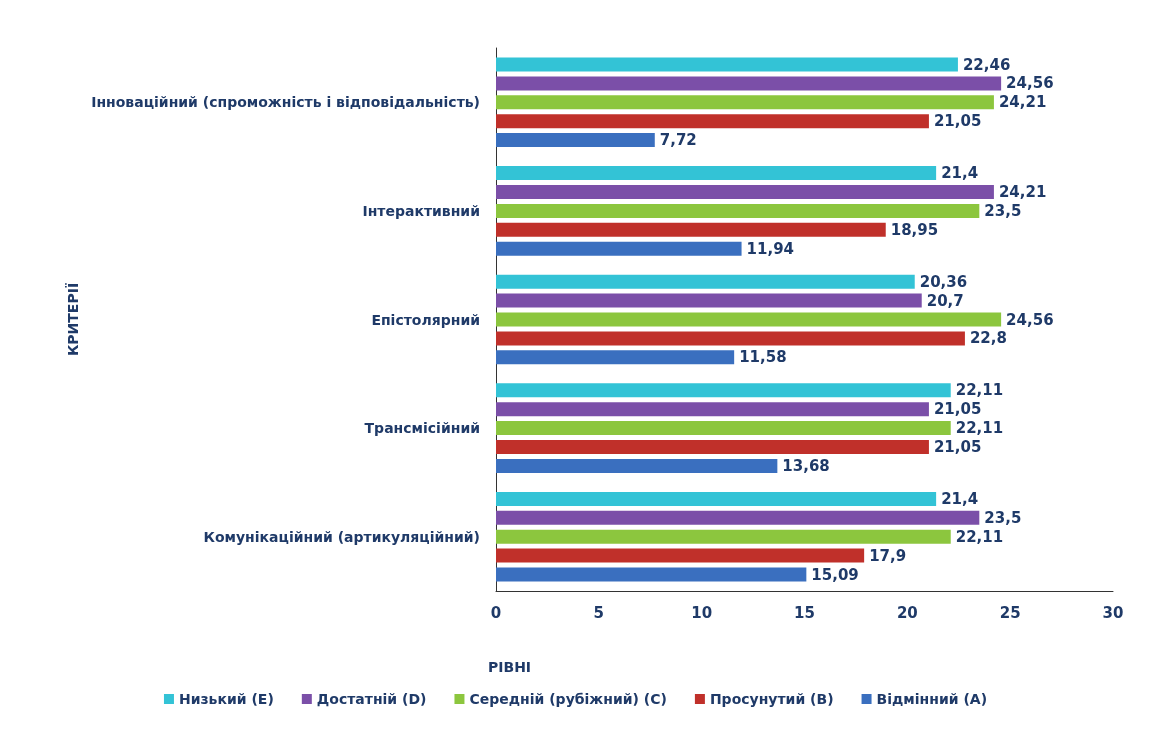  I want to click on legend-label: Низький (E), so click(226, 699).